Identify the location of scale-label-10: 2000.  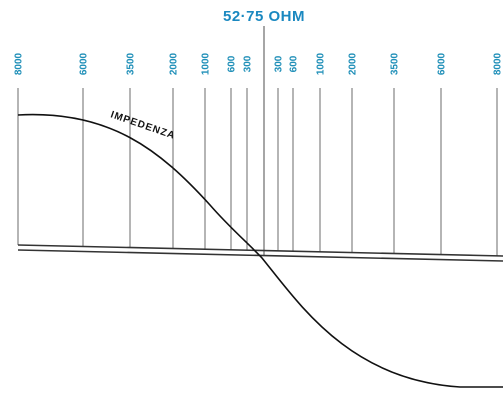
(353, 63).